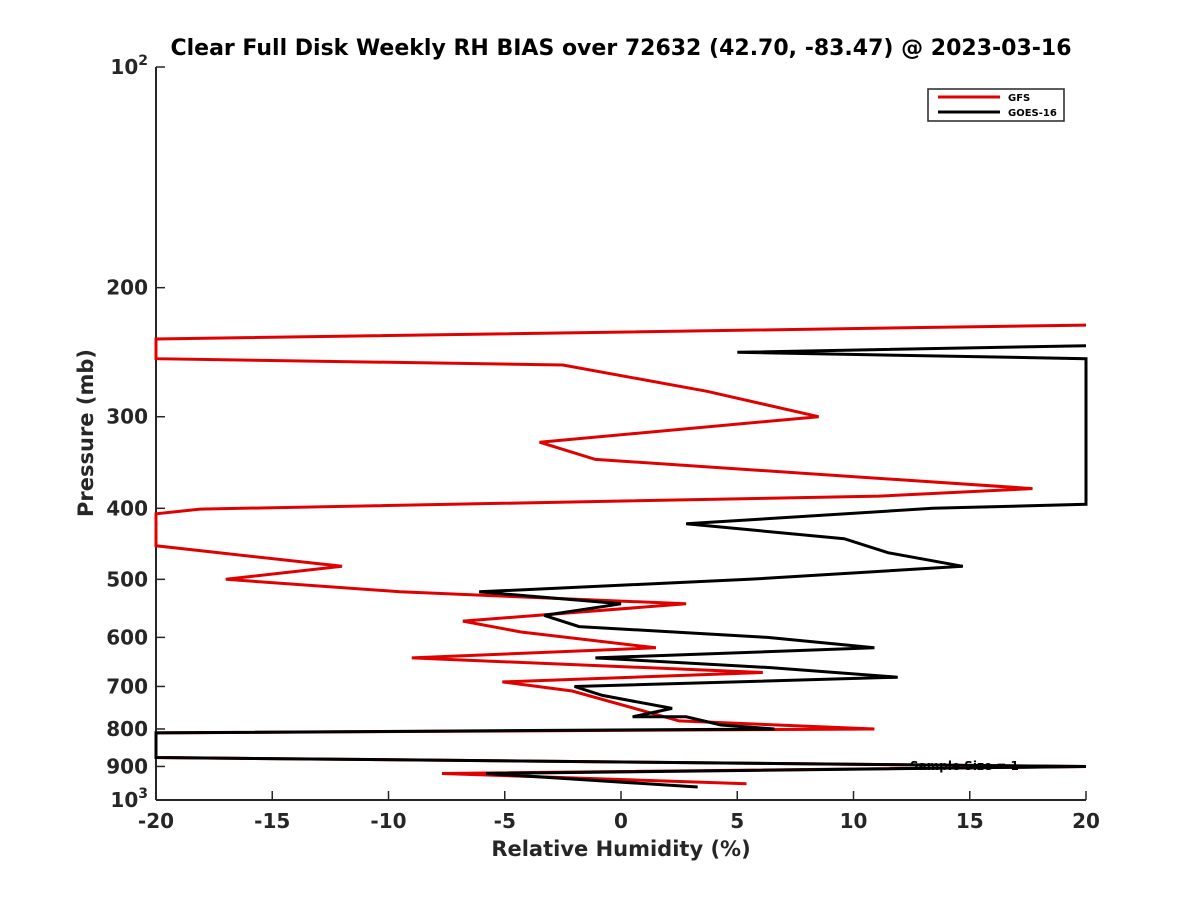 The width and height of the screenshot is (1200, 900). I want to click on y-tick-label: 10³, so click(129, 799).